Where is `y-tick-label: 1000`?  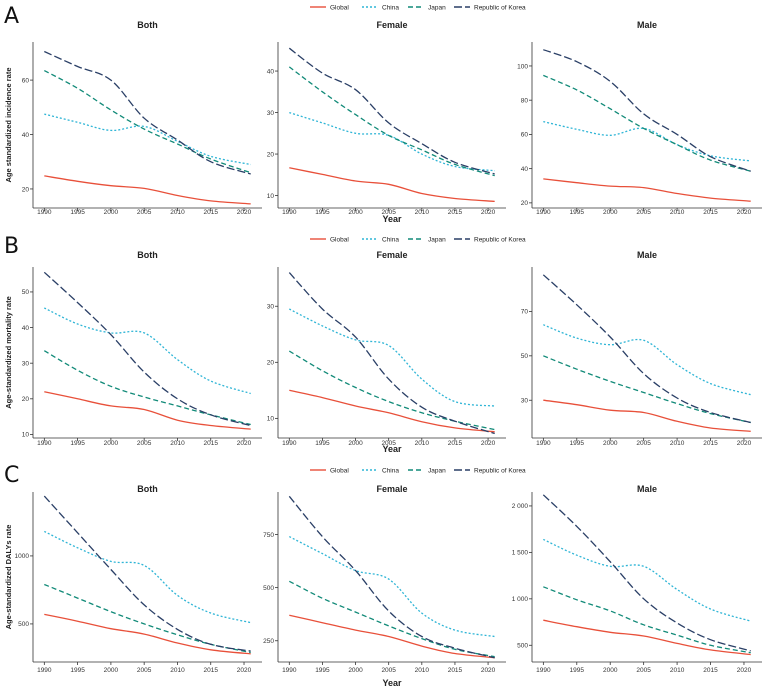
y-tick-label: 1000 is located at coordinates (22, 556).